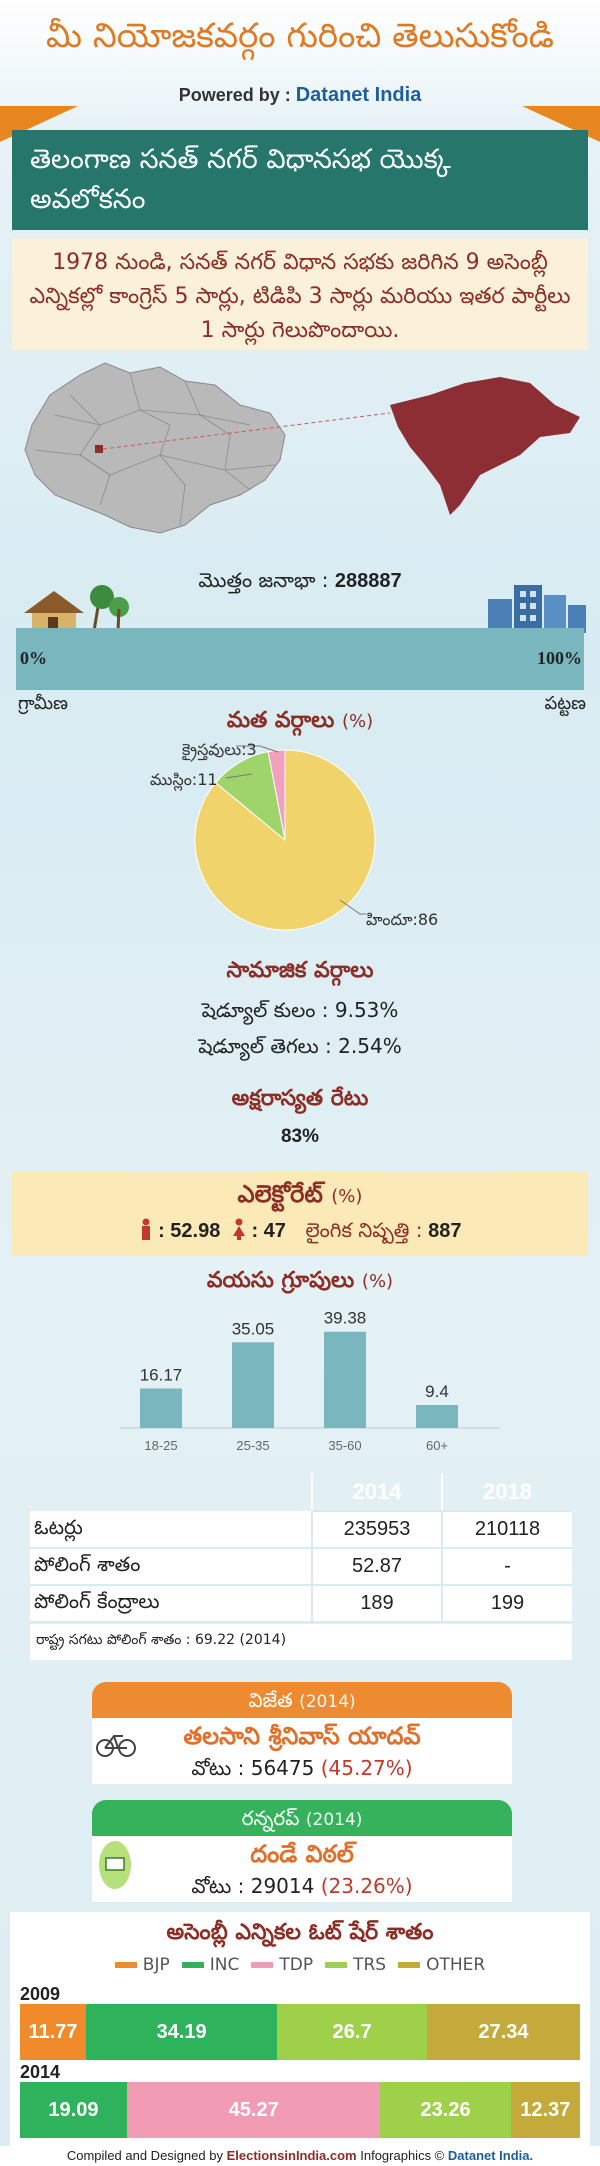 The image size is (600, 2166). Describe the element at coordinates (291, 2155) in the screenshot. I see `footer-brand-elections: ElectionsinIndia.com` at that location.